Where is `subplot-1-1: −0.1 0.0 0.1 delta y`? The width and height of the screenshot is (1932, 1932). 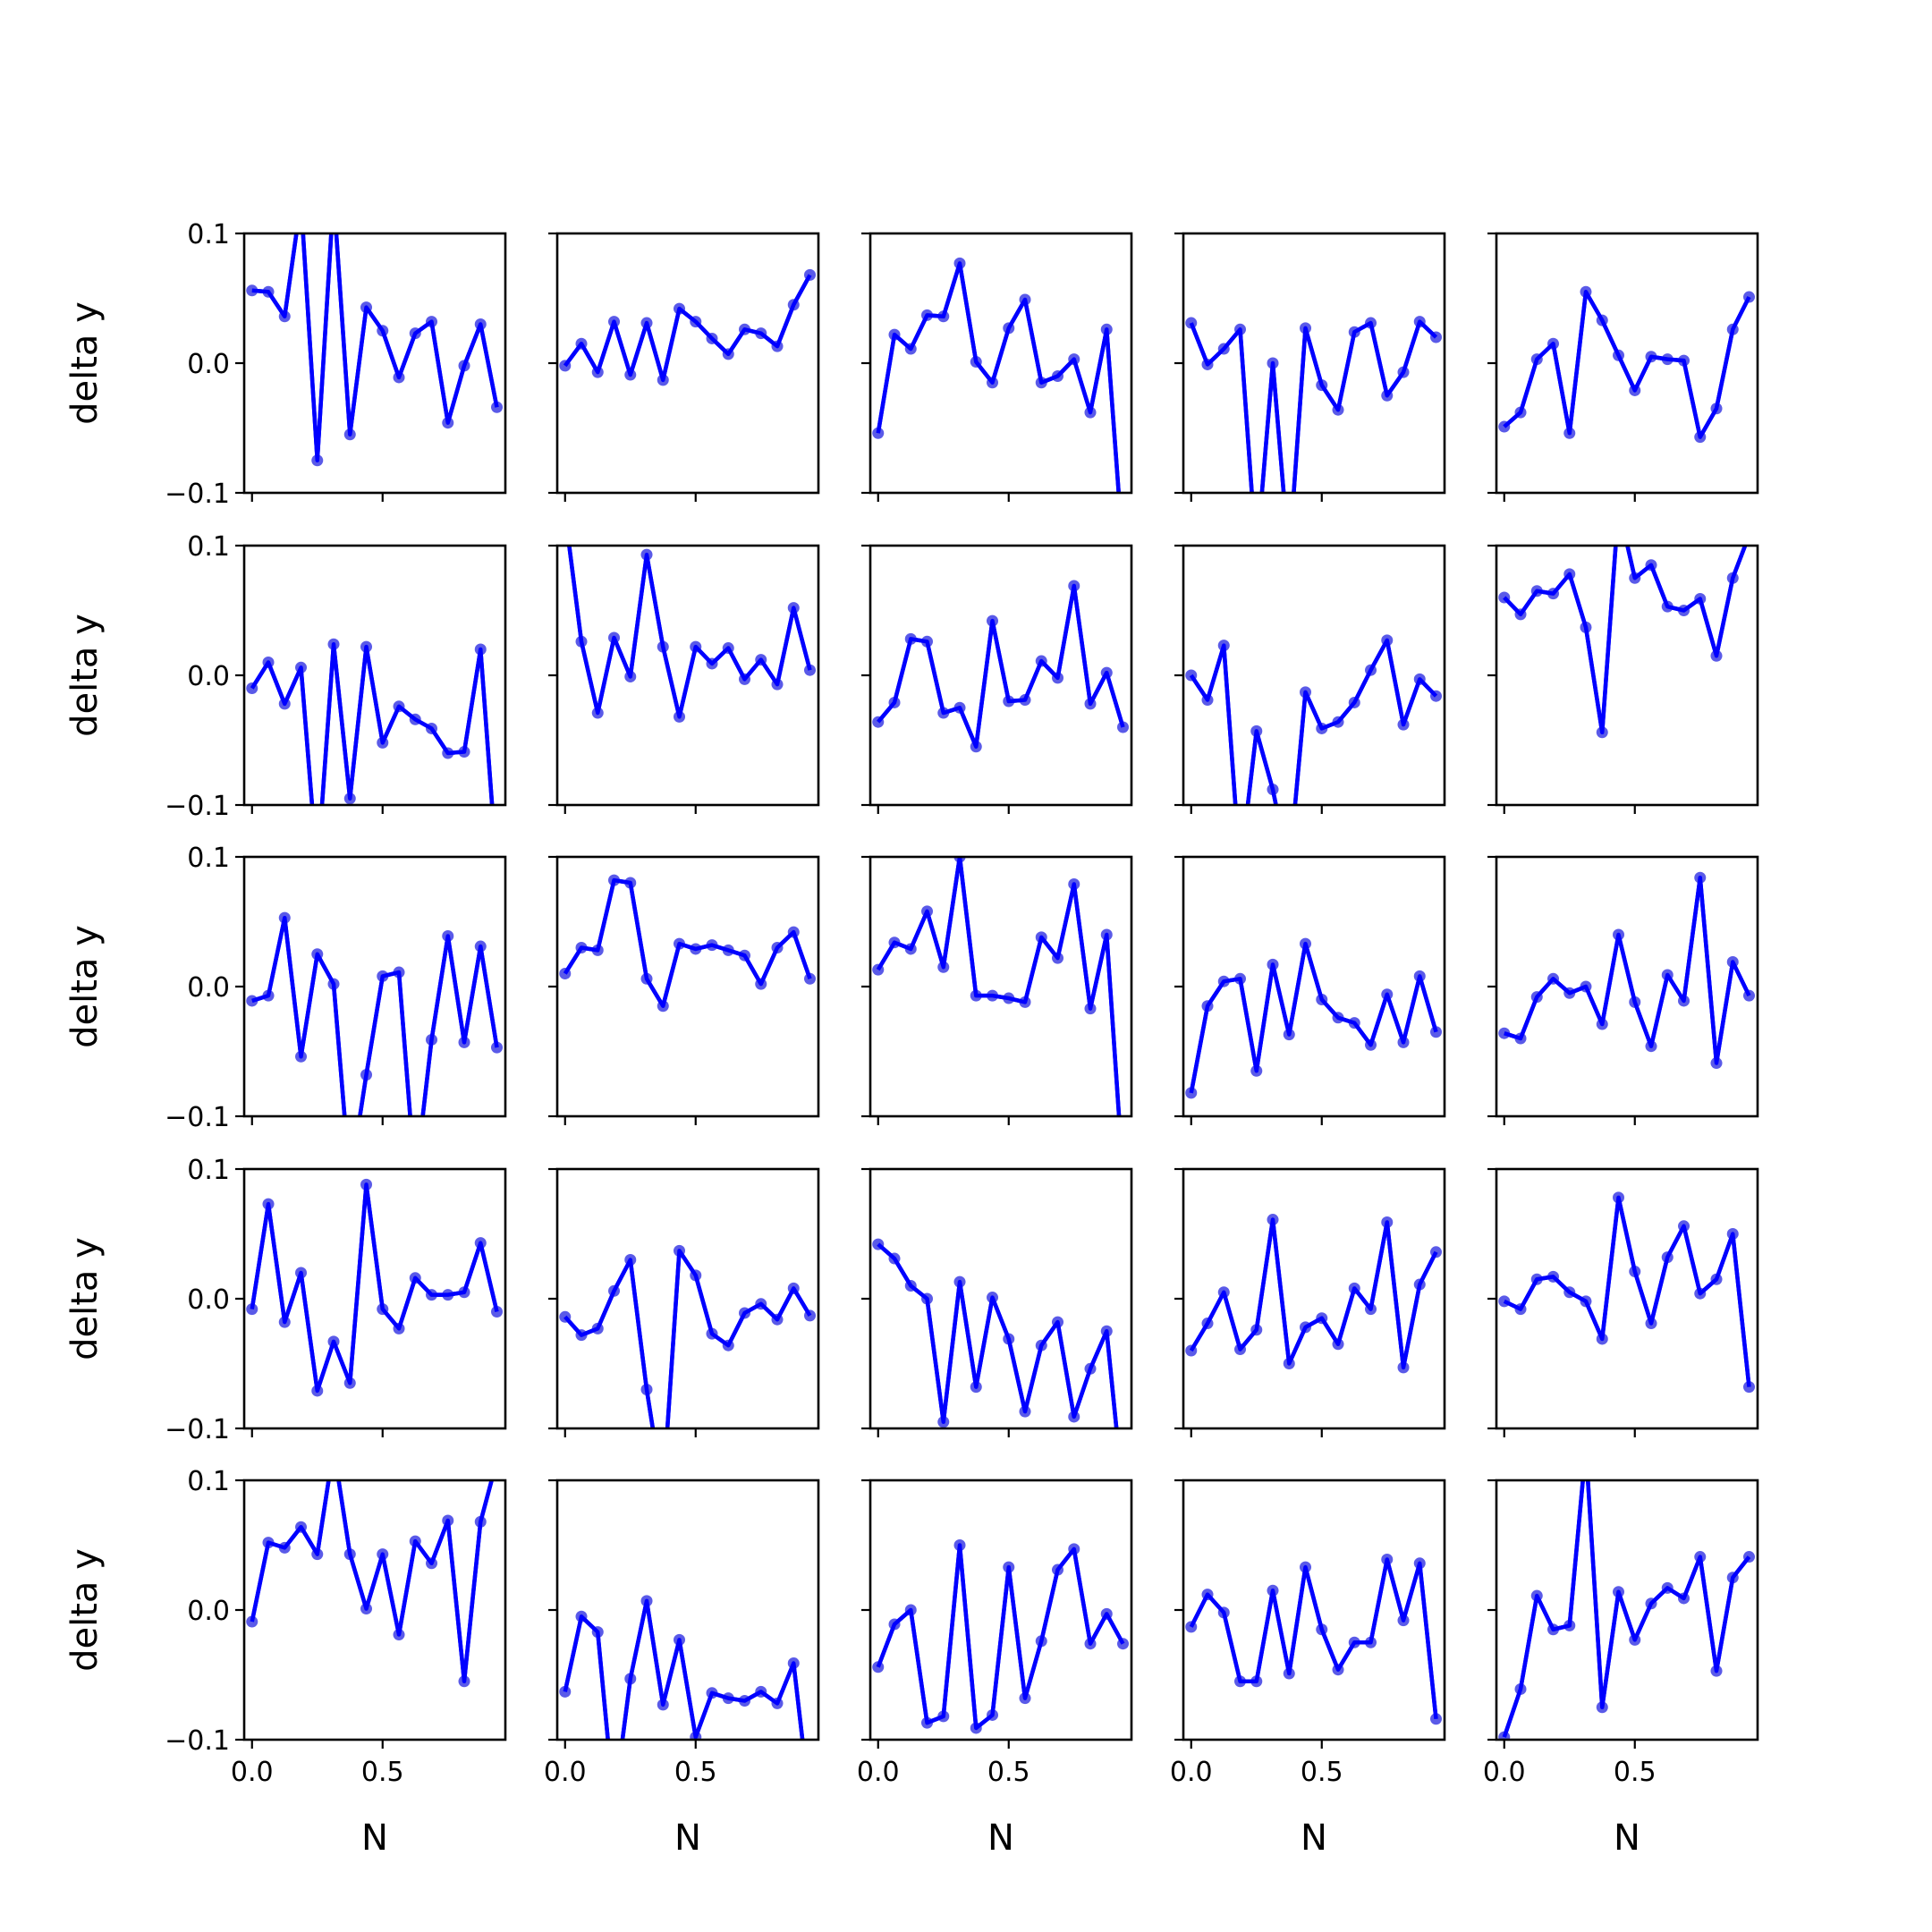 subplot-1-1: −0.1 0.0 0.1 delta y is located at coordinates (285, 364).